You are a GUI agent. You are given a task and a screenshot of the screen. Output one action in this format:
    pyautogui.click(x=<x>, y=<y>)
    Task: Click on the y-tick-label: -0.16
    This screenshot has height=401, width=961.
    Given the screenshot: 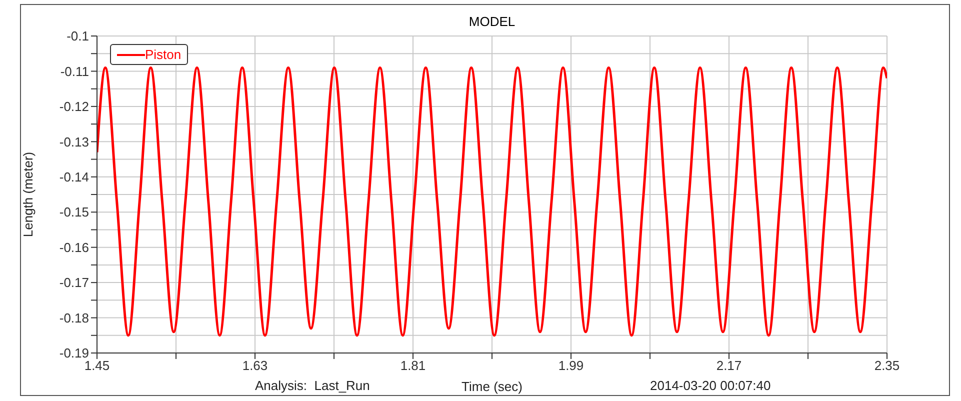 What is the action you would take?
    pyautogui.click(x=74, y=247)
    